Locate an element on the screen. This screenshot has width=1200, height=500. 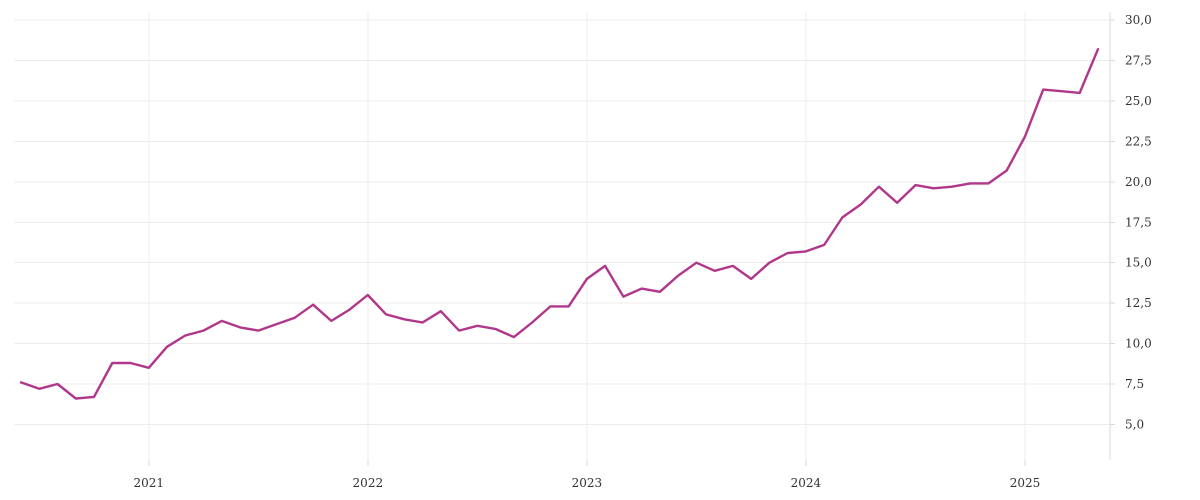
x-axis-tick-labels: 2021 2022 2023 2024 2025 is located at coordinates (587, 483).